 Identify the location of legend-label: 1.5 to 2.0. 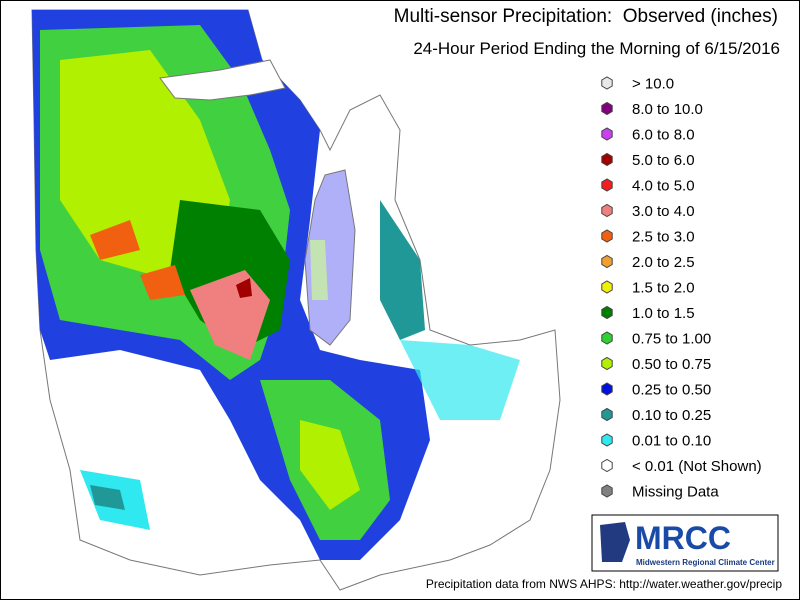
(663, 288).